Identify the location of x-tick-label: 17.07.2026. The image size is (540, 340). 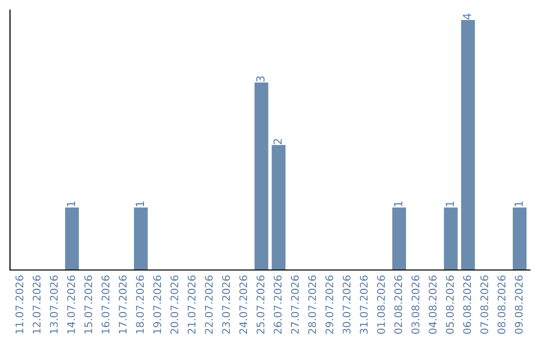
(122, 305).